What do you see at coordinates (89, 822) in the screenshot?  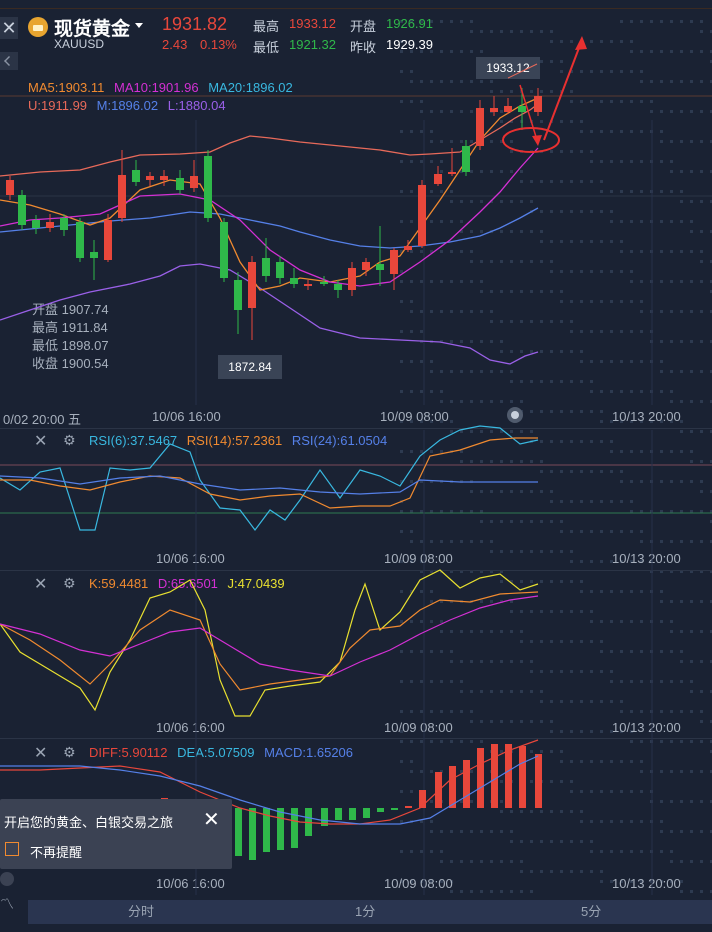 I see `dialog-title: 开启您的黄金、白银交易之旅` at bounding box center [89, 822].